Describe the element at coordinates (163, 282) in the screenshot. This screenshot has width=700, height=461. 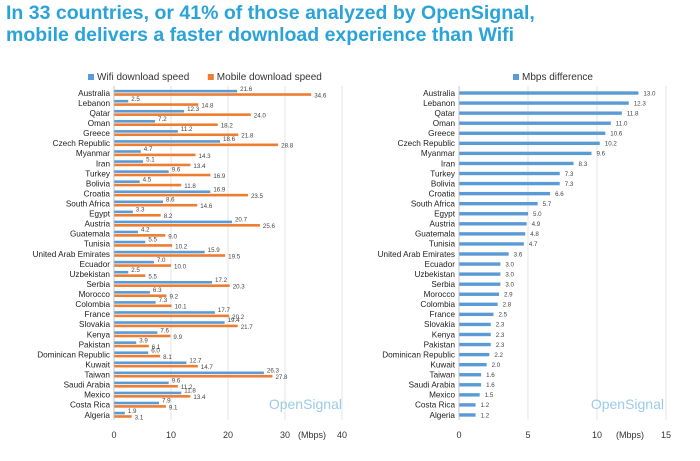
I see `bar-wifi-download-speed-serbia` at that location.